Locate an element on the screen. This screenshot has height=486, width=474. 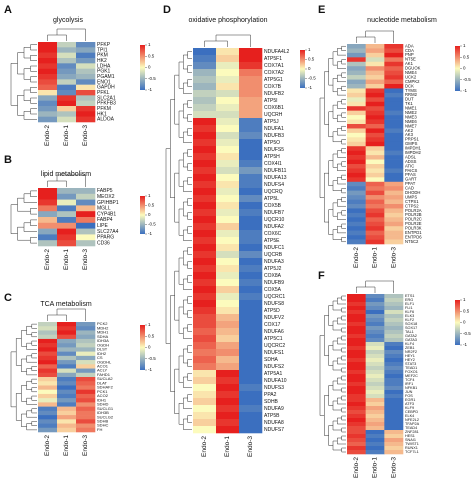
row-label: COX7A2 is located at coordinates (274, 73).